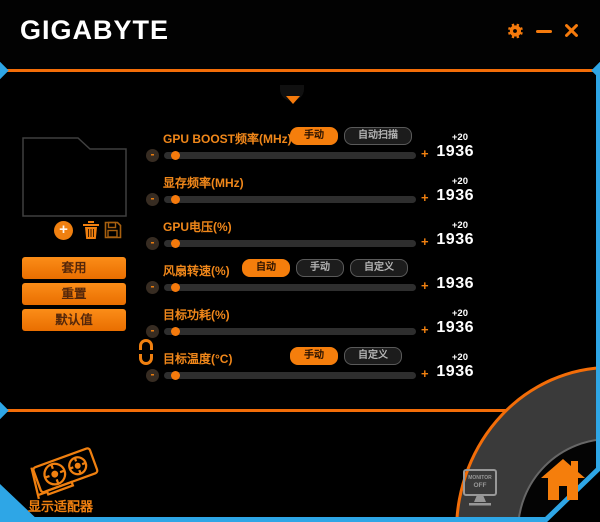 Image resolution: width=600 pixels, height=522 pixels. I want to click on slider-label: 显存频率(MHz), so click(203, 183).